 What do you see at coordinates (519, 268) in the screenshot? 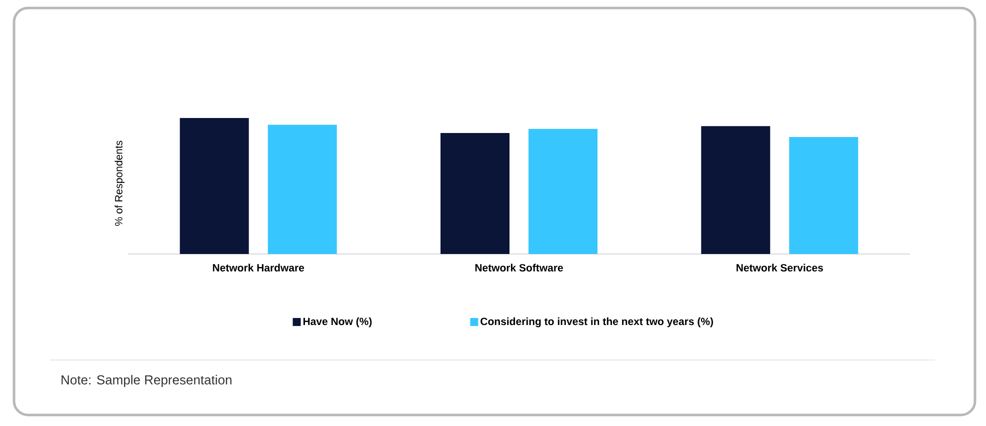
I see `x-tick-label: Network Software` at bounding box center [519, 268].